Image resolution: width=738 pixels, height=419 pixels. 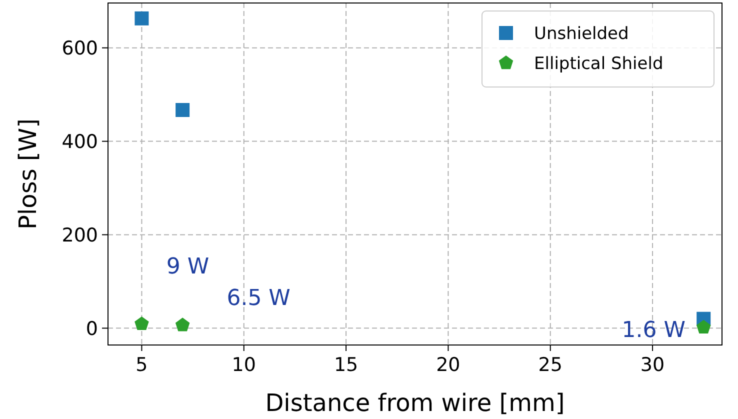 What do you see at coordinates (92, 329) in the screenshot?
I see `y-tick-label: 0` at bounding box center [92, 329].